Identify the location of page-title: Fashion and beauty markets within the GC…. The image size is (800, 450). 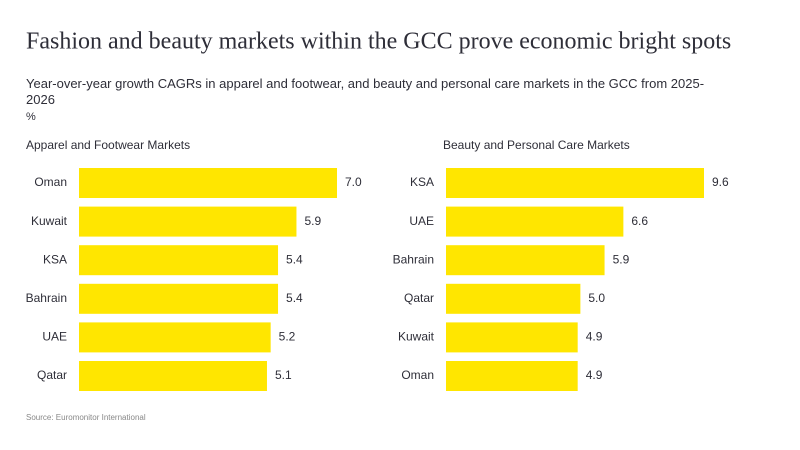
(378, 42).